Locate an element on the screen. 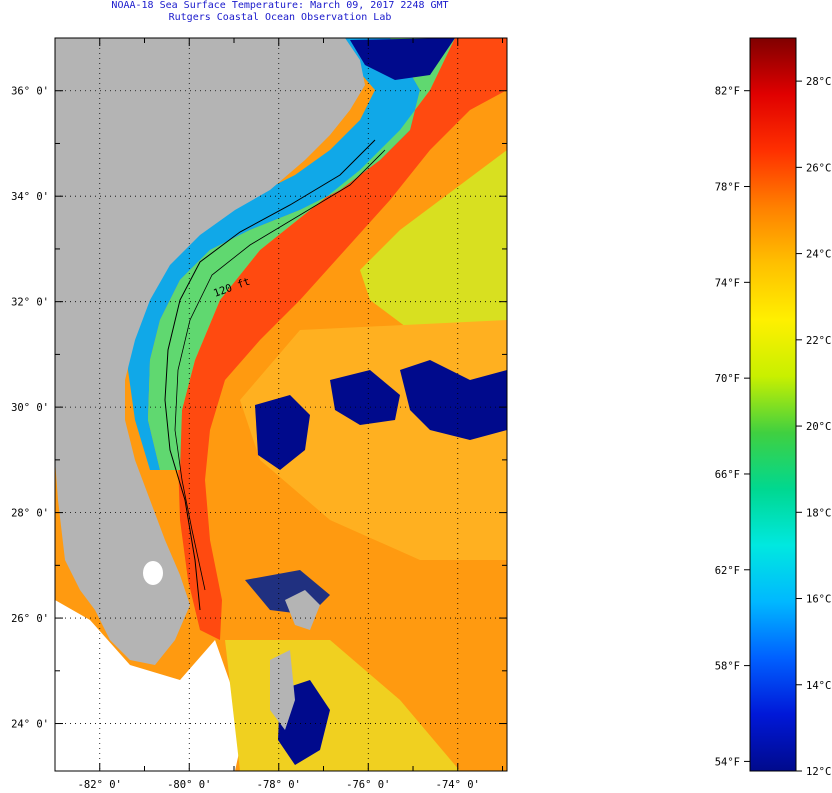  colorbar-c-label: 28°C is located at coordinates (818, 82).